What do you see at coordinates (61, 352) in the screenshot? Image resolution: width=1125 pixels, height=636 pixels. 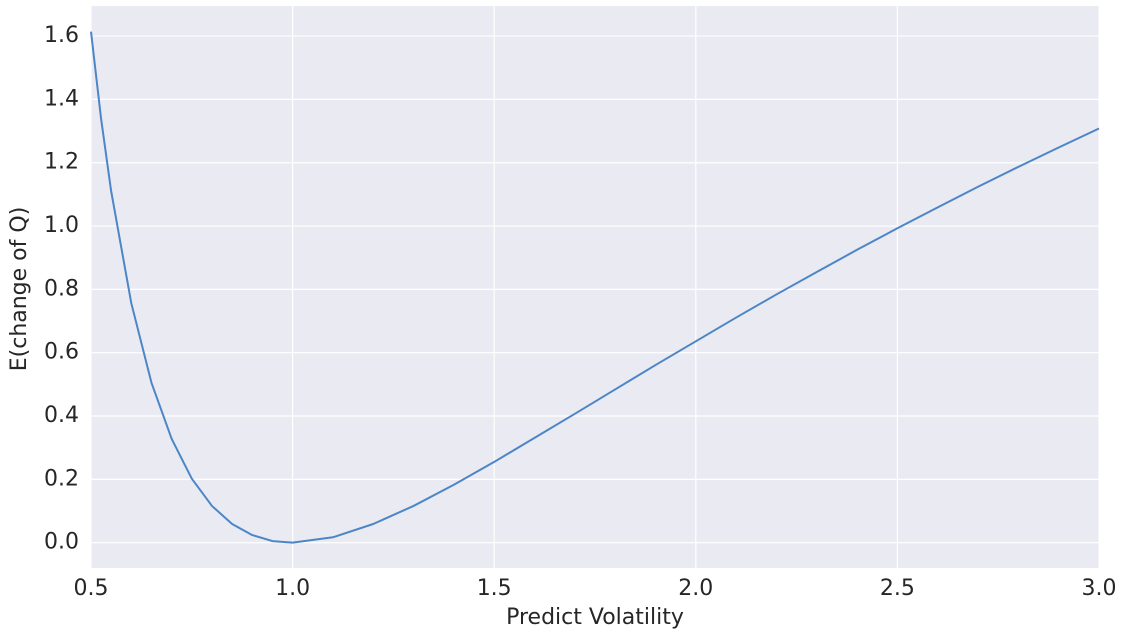 I see `y-tick-label: 0.6` at bounding box center [61, 352].